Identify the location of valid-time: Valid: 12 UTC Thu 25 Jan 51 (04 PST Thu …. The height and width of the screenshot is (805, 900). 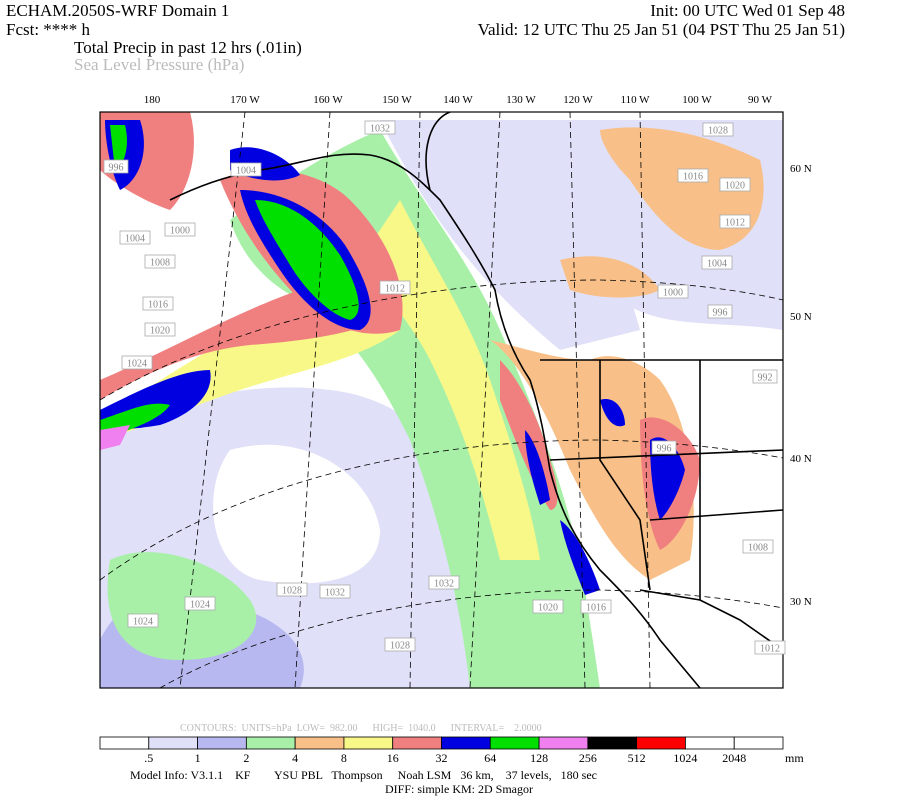
(661, 29).